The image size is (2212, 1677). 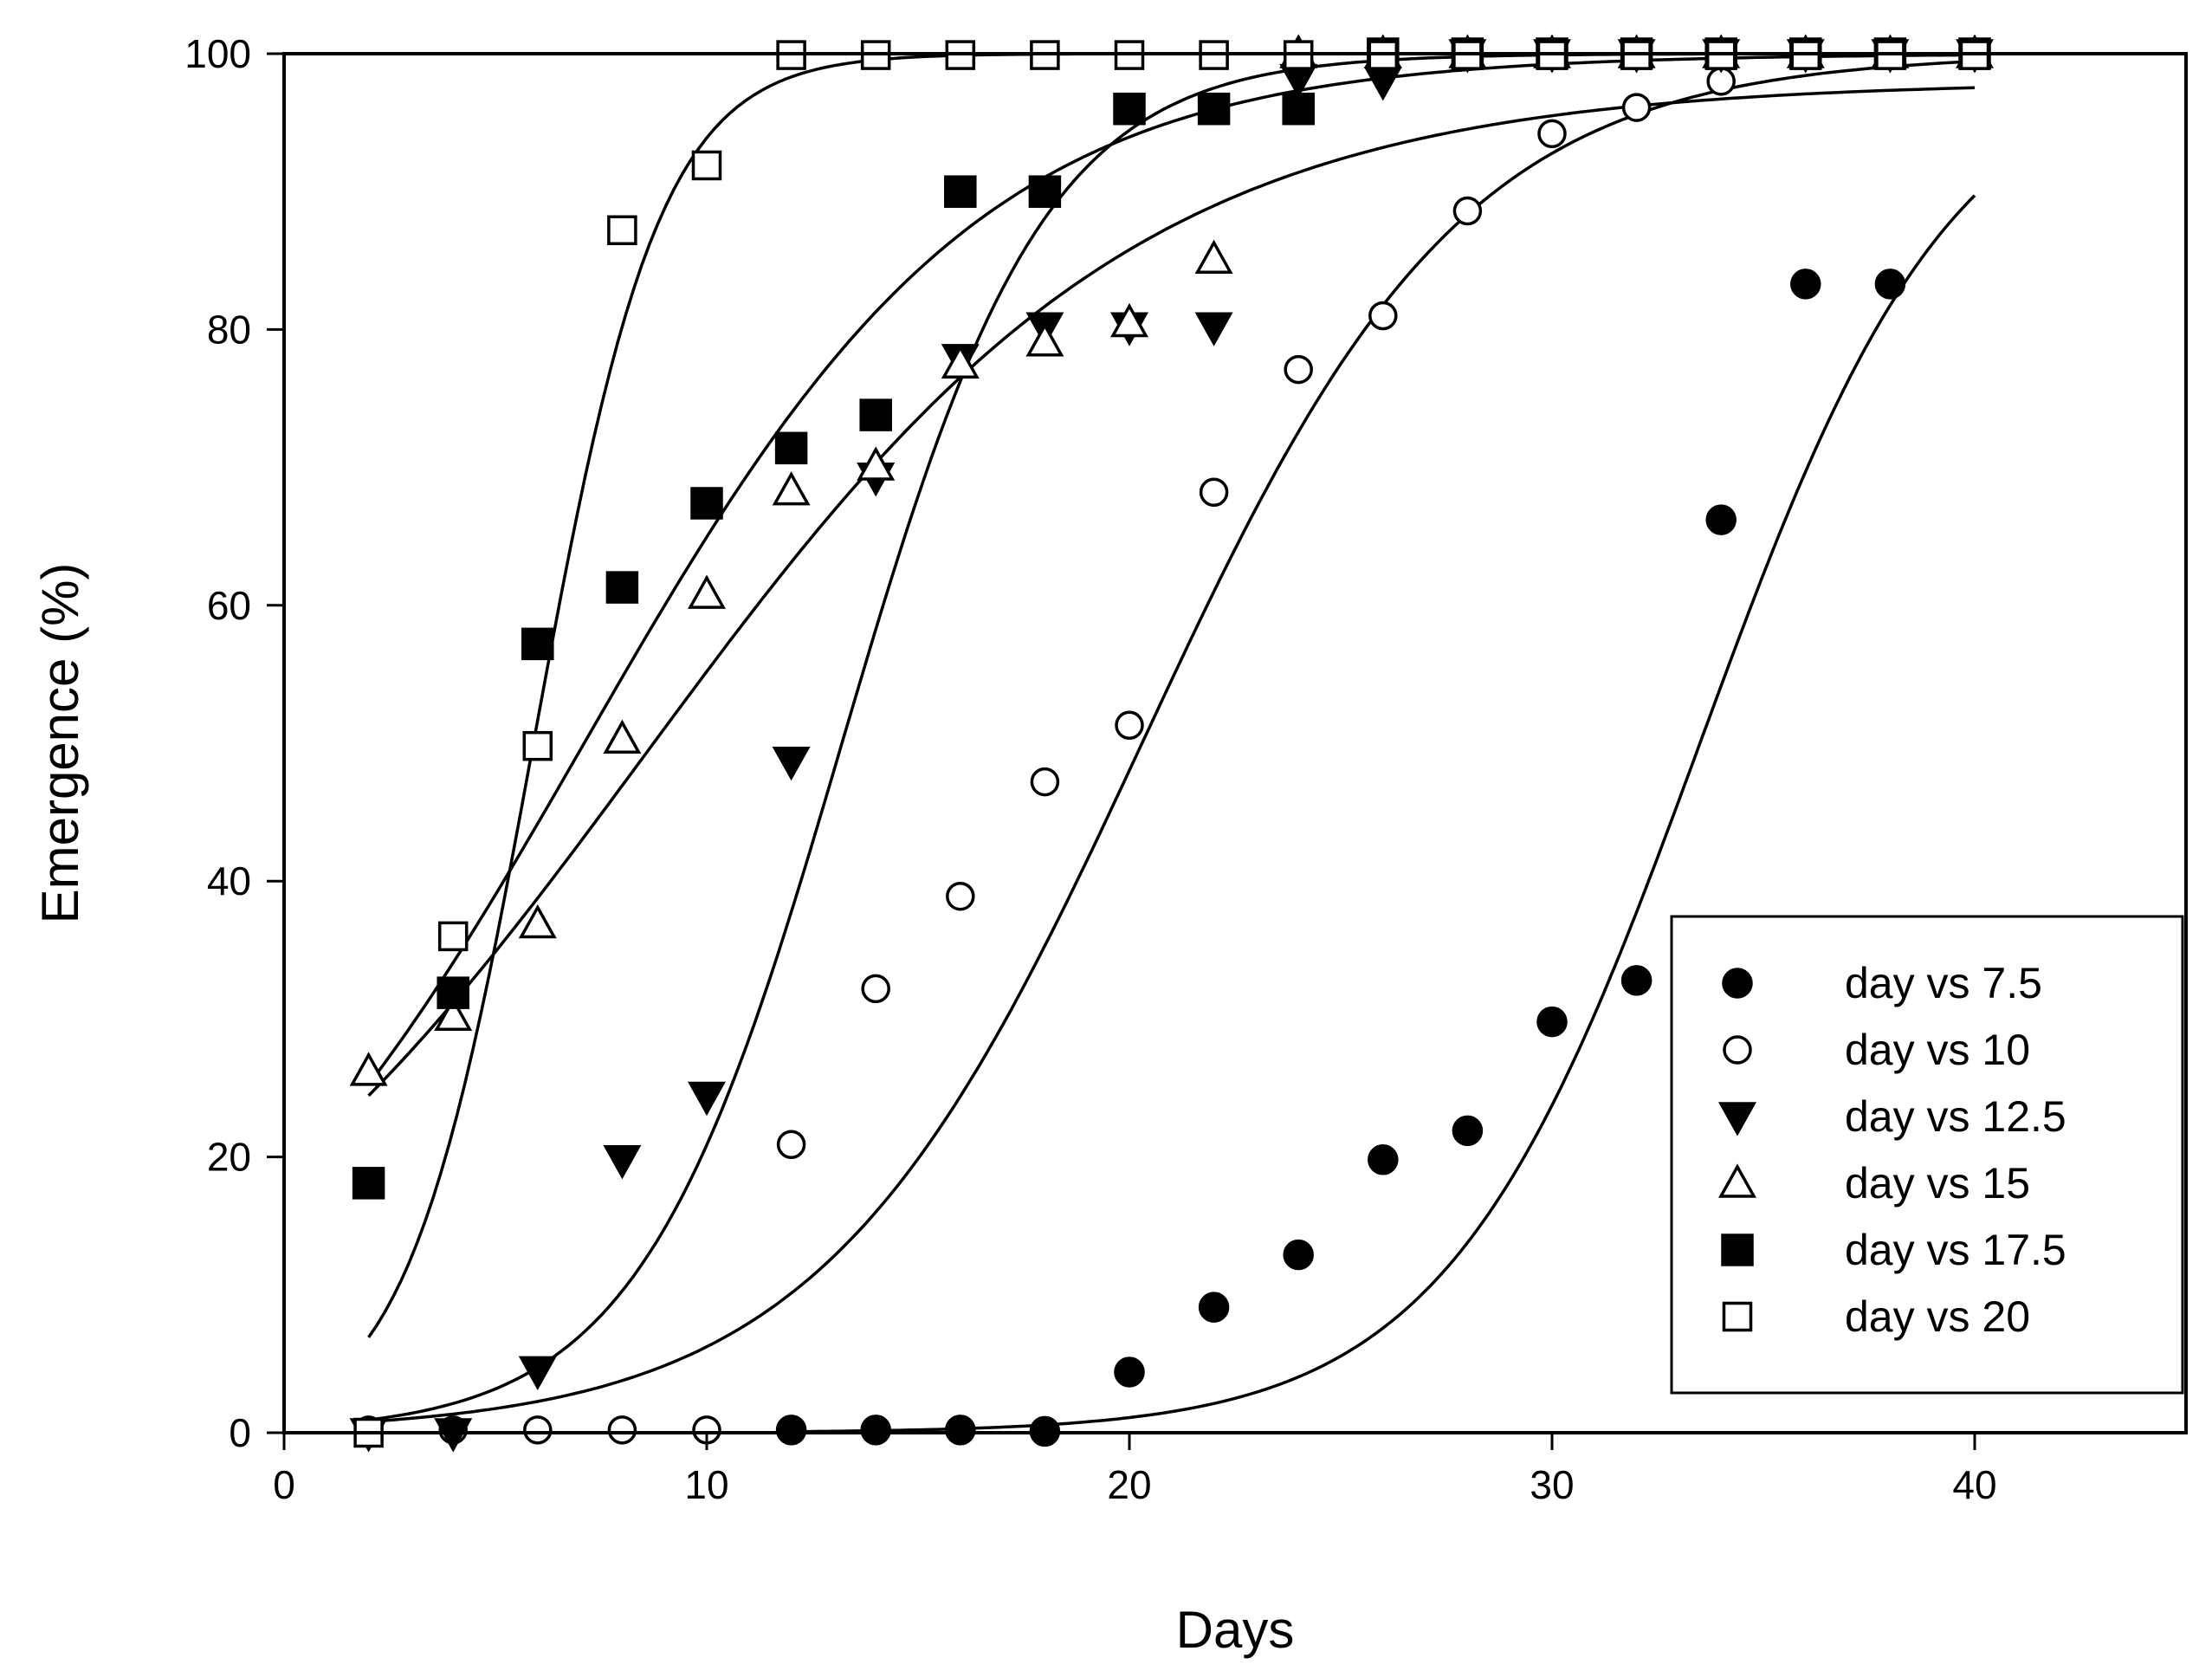 I want to click on y-axis-ticks: 0 20 40 60 80 100, so click(x=234, y=743).